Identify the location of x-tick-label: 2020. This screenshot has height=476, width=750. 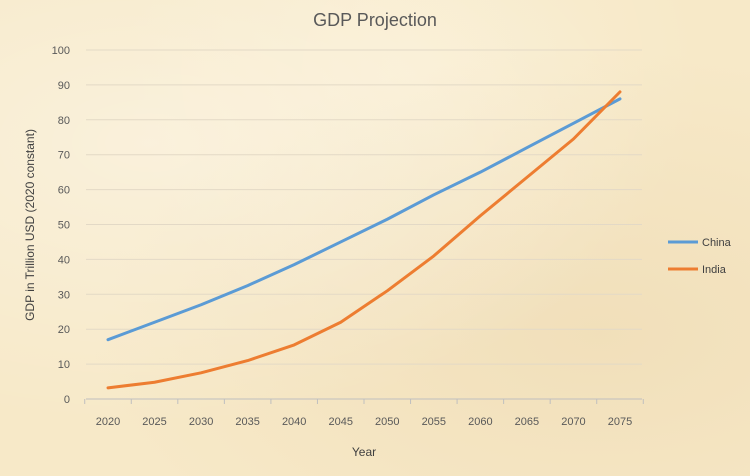
(108, 422).